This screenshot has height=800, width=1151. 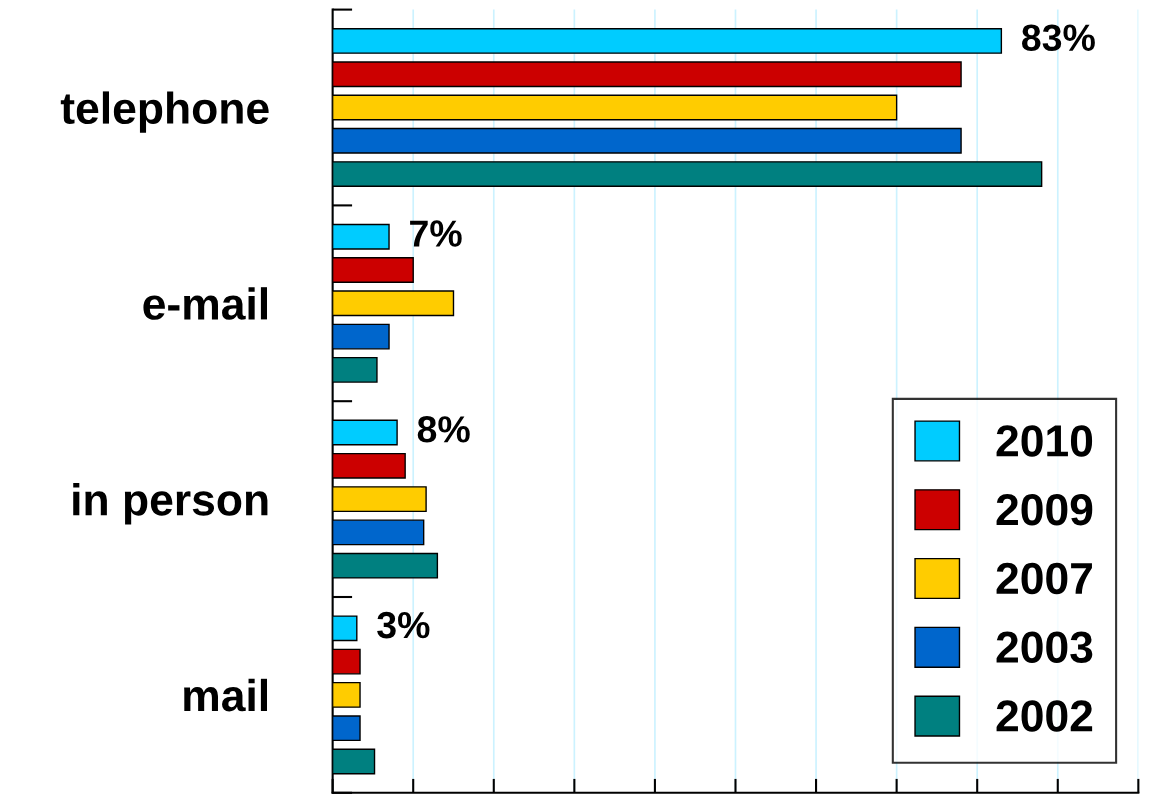 What do you see at coordinates (1044, 441) in the screenshot?
I see `legend-label: 2010` at bounding box center [1044, 441].